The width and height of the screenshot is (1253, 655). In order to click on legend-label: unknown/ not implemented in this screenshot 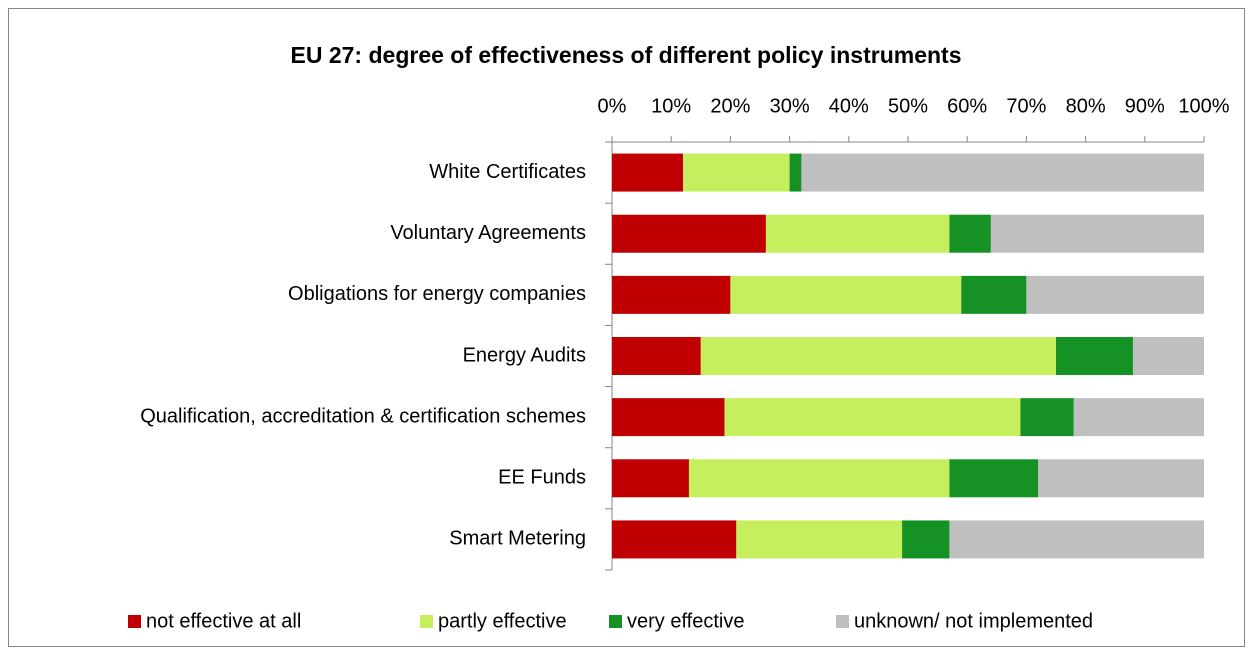, I will do `click(973, 621)`.